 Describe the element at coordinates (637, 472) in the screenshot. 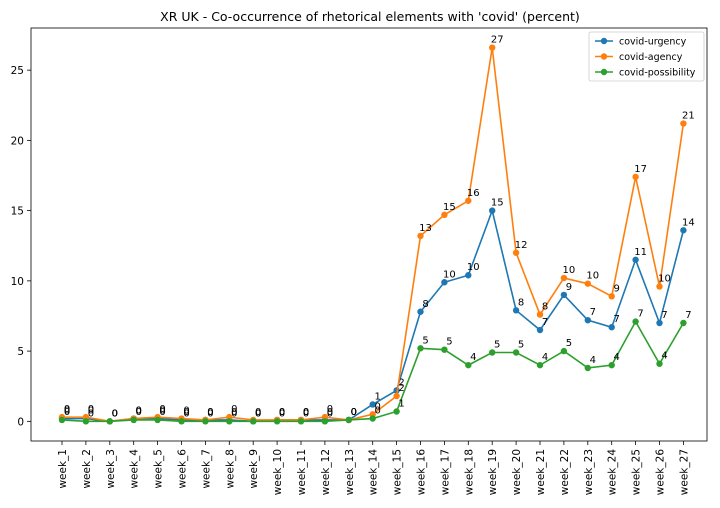

I see `x-tick-label: week_25` at that location.